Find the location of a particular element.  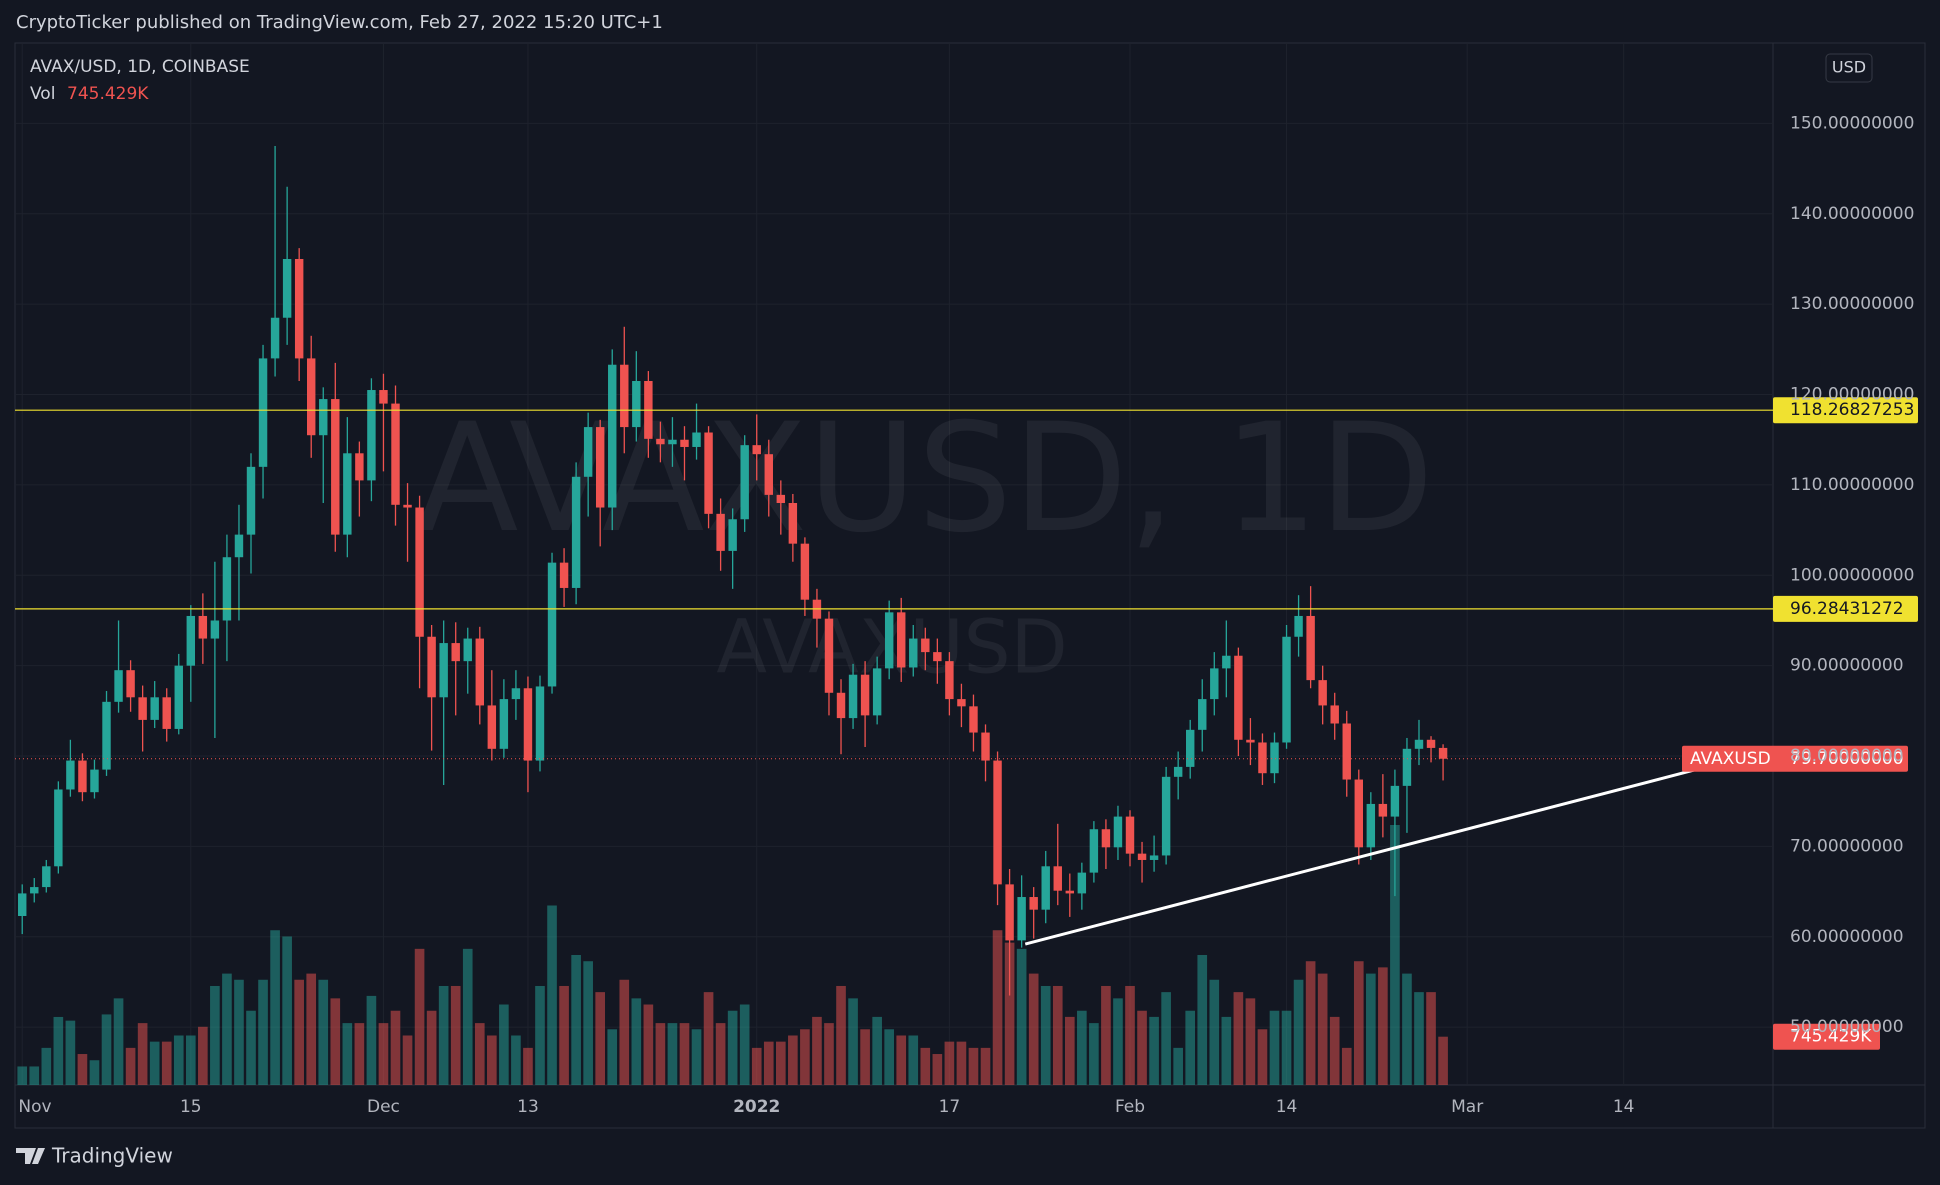

x-tick-label: 14 is located at coordinates (1287, 1107).